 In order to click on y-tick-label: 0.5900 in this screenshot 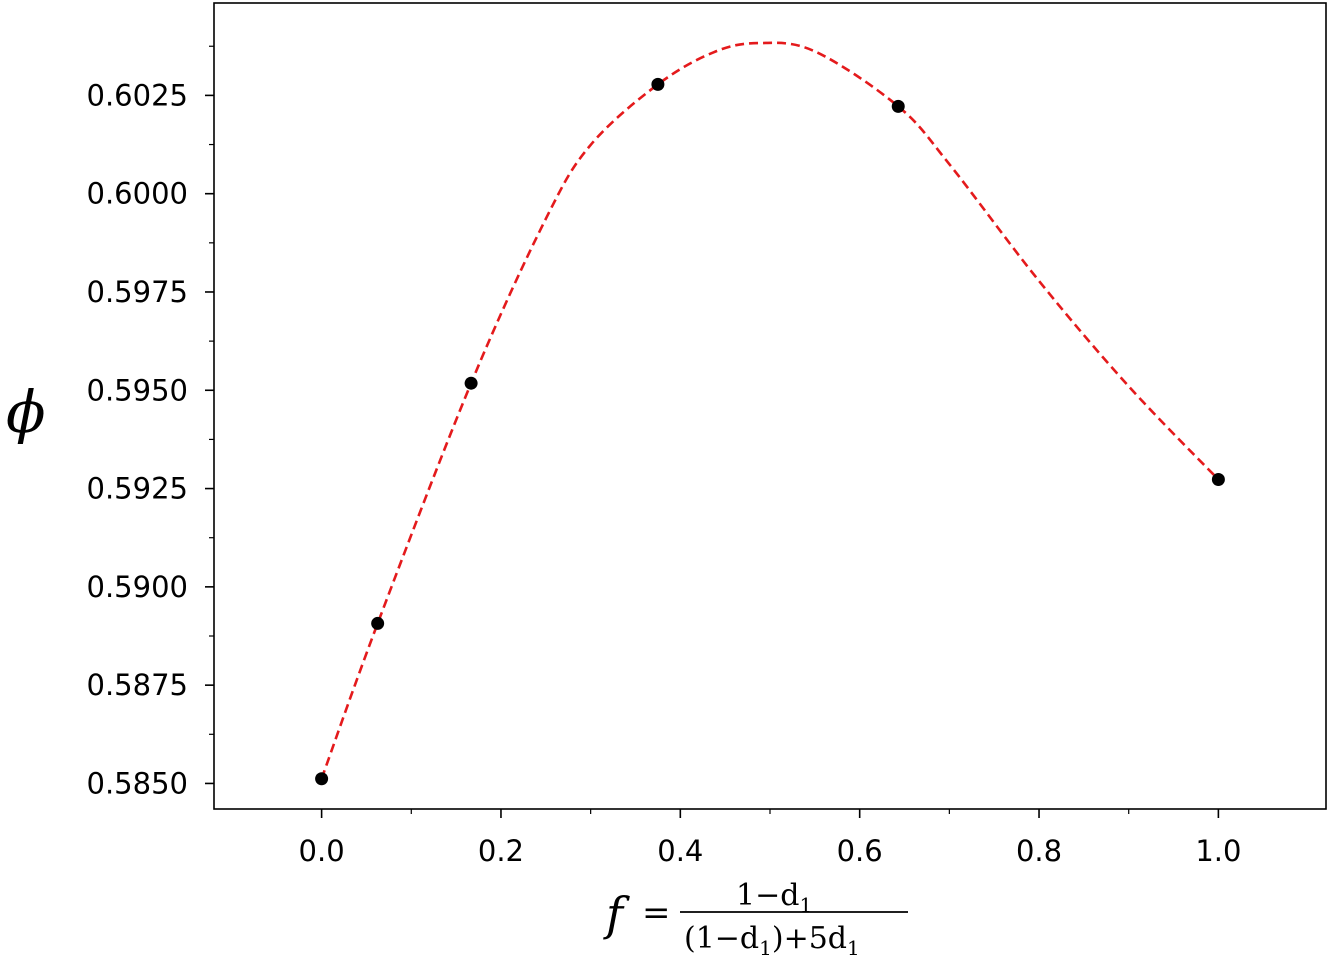, I will do `click(137, 587)`.